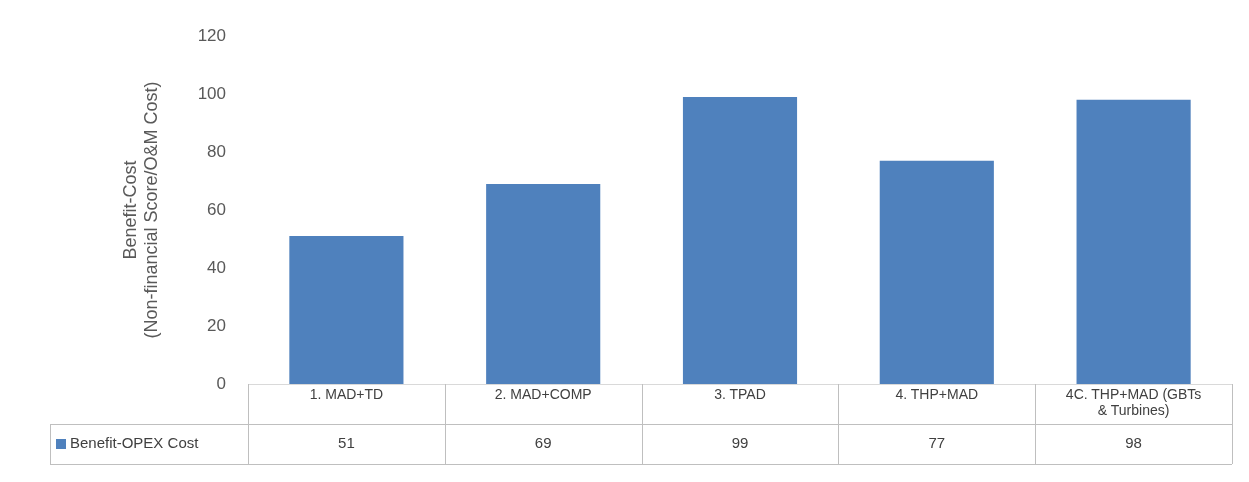  Describe the element at coordinates (937, 393) in the screenshot. I see `x-tick-label: 4. THP+MAD` at that location.